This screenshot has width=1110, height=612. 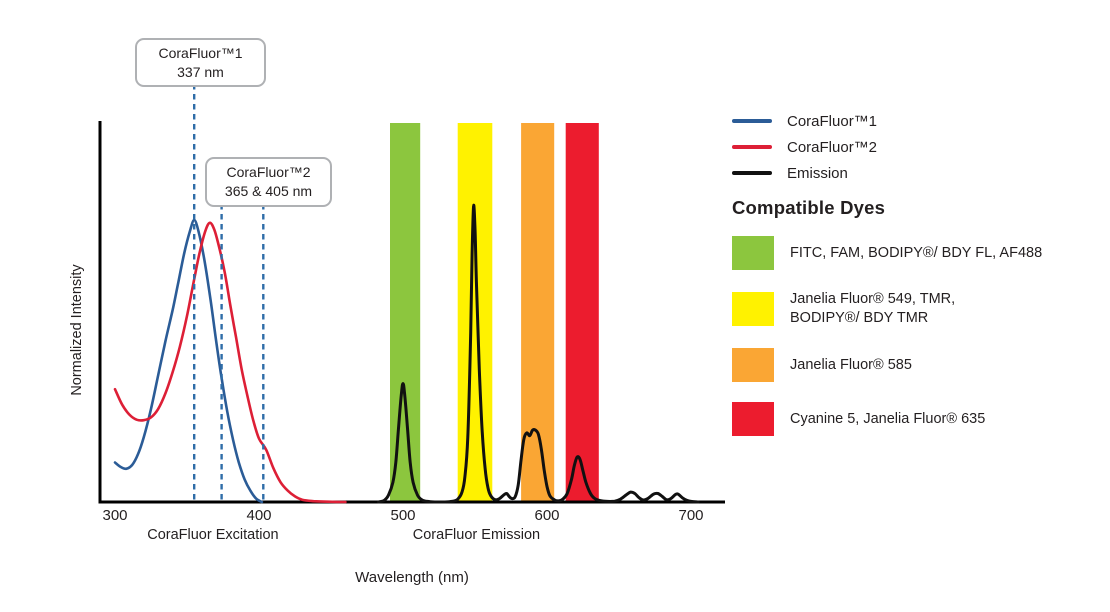 What do you see at coordinates (916, 252) in the screenshot?
I see `dye-label: FITC, FAM, BODIPY®/ BDY FL, AF488` at bounding box center [916, 252].